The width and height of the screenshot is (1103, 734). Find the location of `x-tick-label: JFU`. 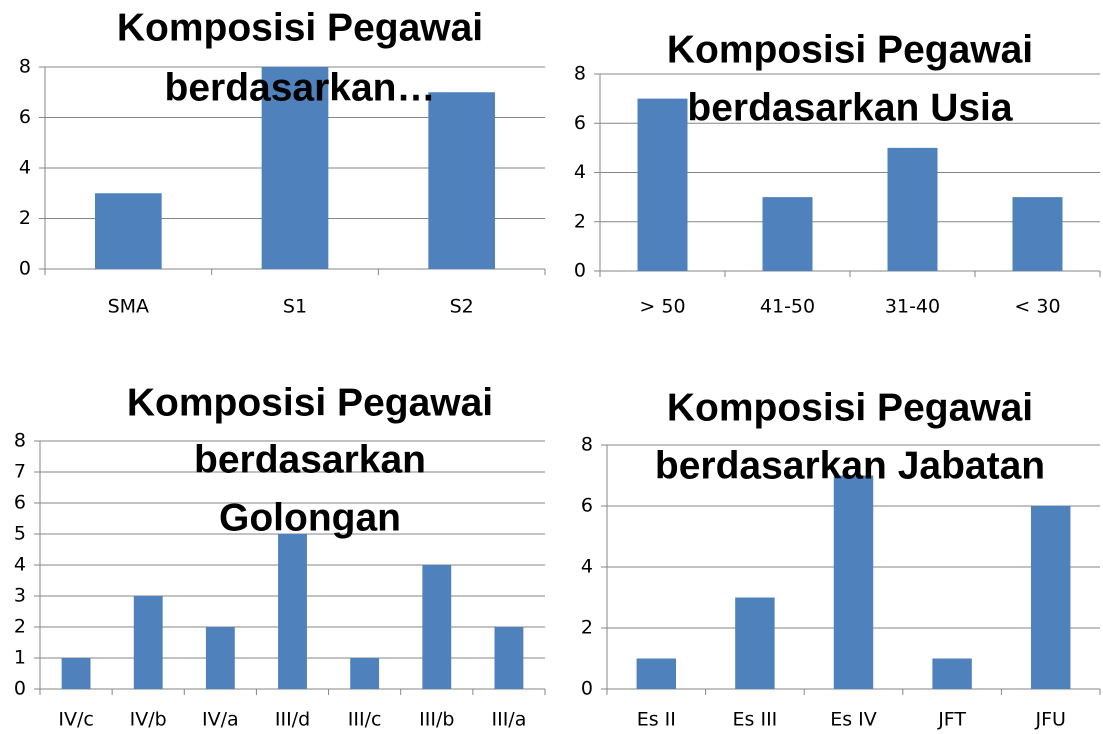

x-tick-label: JFU is located at coordinates (1049, 720).